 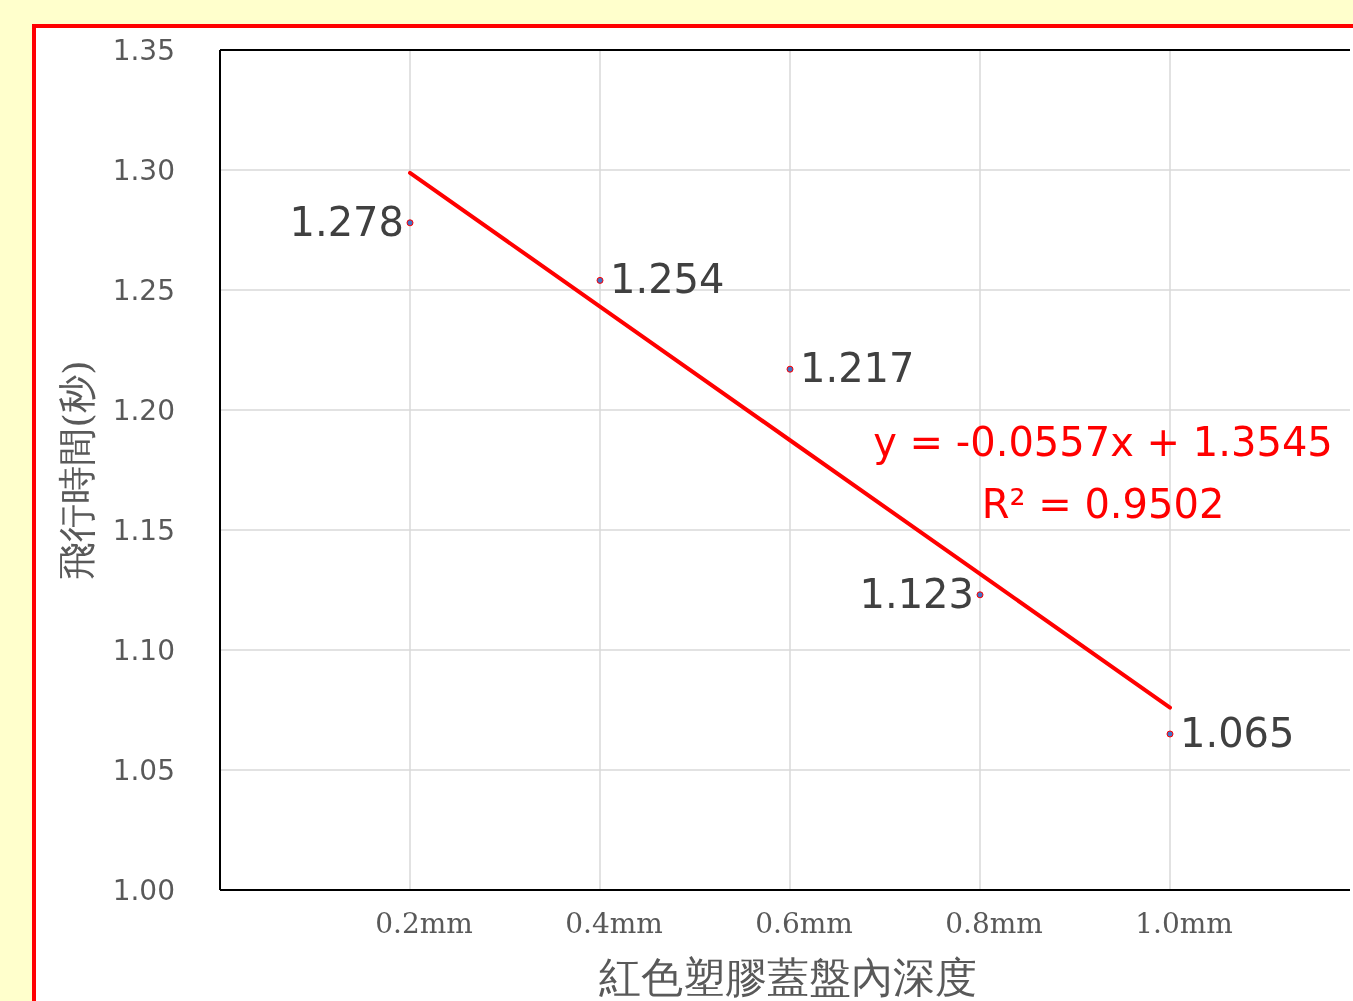 I want to click on x-tick-label: 0.4mm, so click(x=614, y=923).